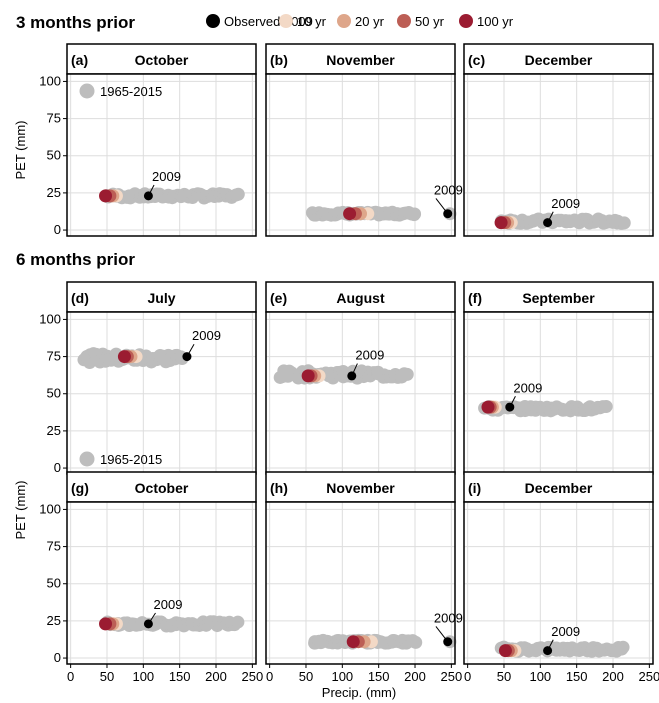 Image resolution: width=659 pixels, height=703 pixels. What do you see at coordinates (306, 676) in the screenshot?
I see `x-tick-label-7-1: 50` at bounding box center [306, 676].